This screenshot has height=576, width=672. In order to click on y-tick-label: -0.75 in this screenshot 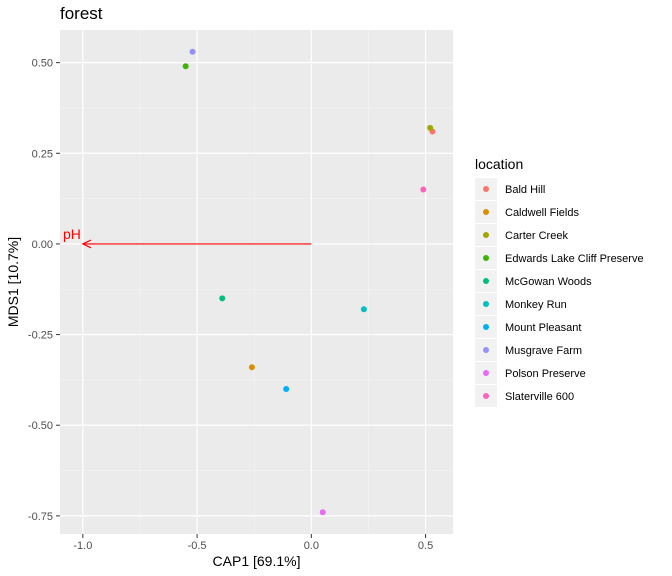, I will do `click(40, 517)`.